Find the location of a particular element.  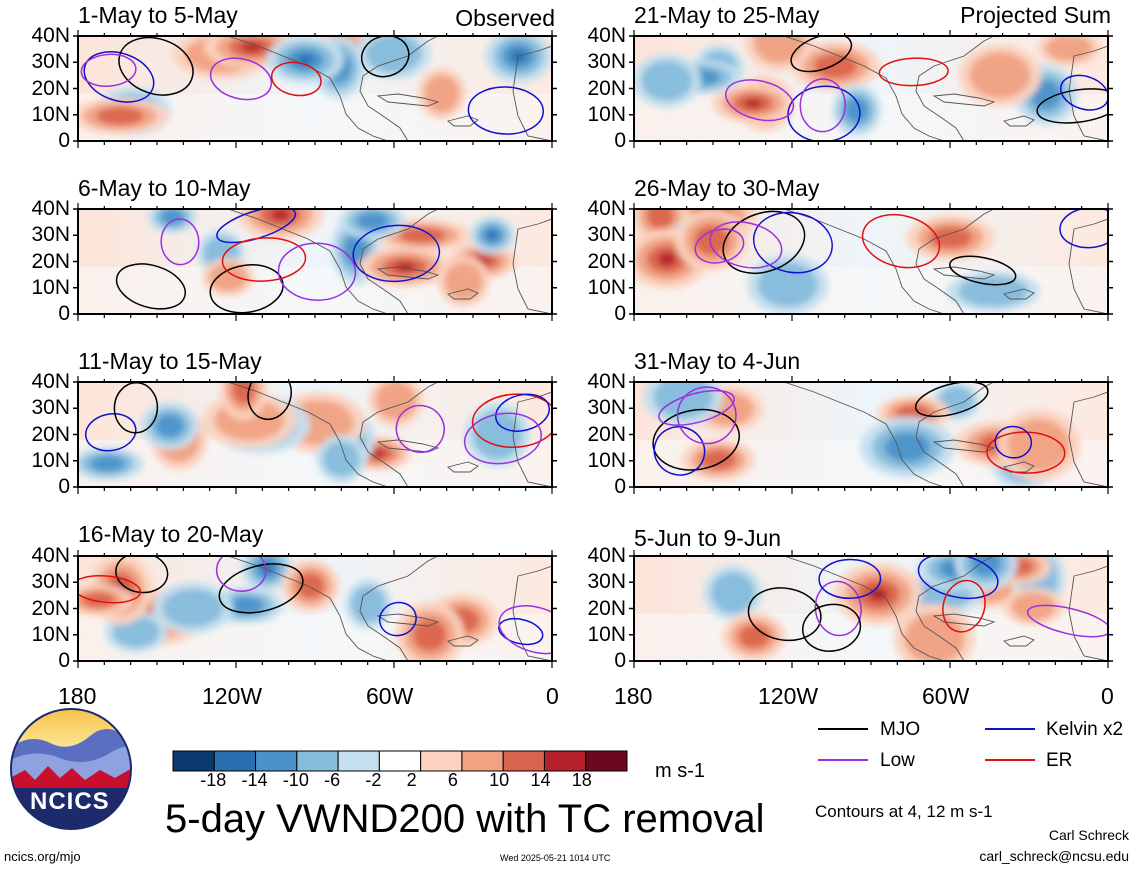

colorbar-tick-label: 14 is located at coordinates (540, 780).